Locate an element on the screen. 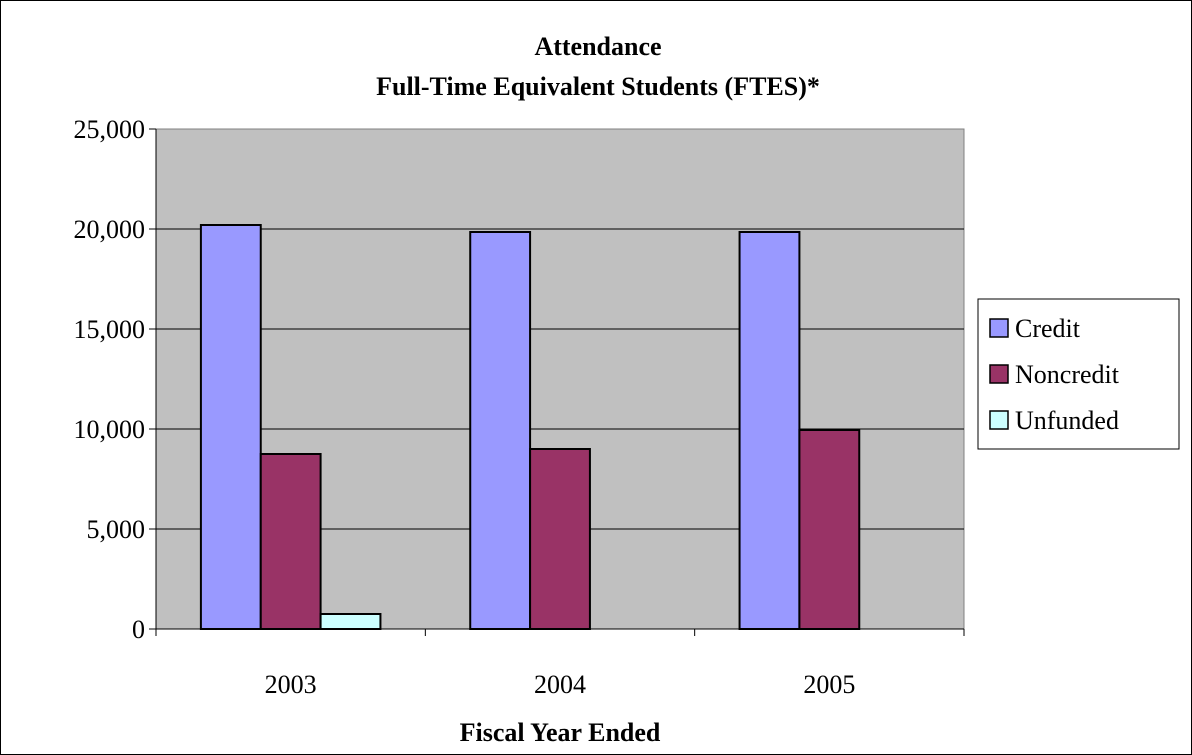  legend-box is located at coordinates (1078, 374).